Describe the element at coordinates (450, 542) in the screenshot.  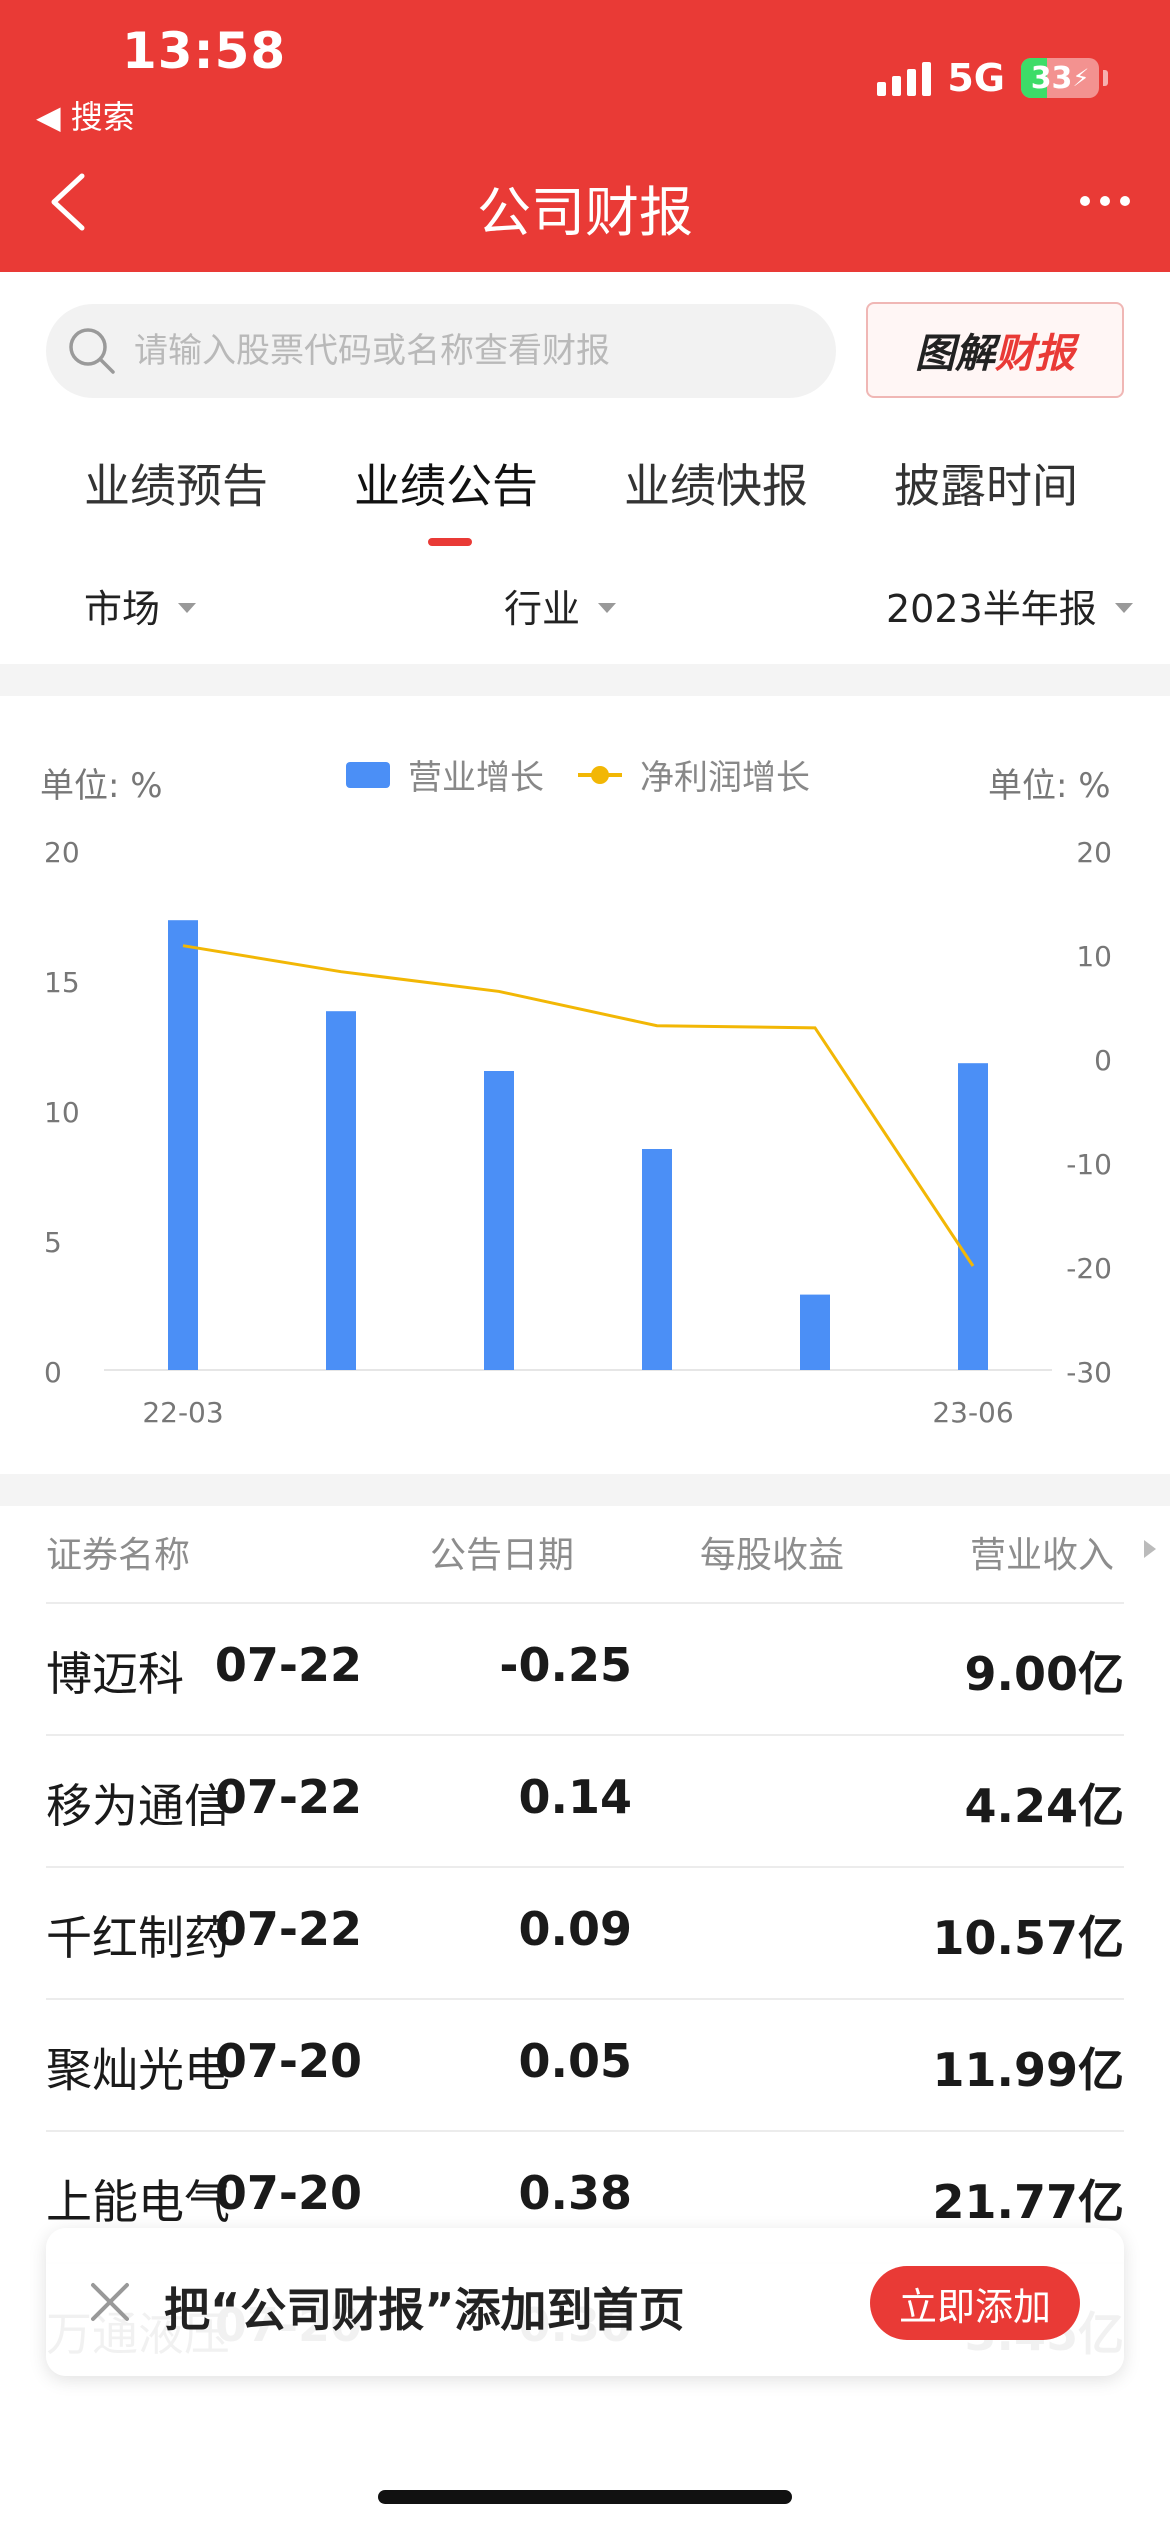
I see `active-tab-indicator` at that location.